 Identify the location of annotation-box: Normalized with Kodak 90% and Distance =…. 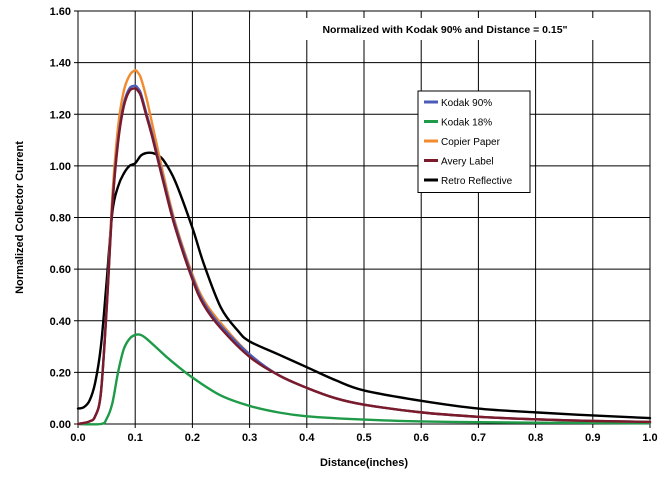
(445, 29).